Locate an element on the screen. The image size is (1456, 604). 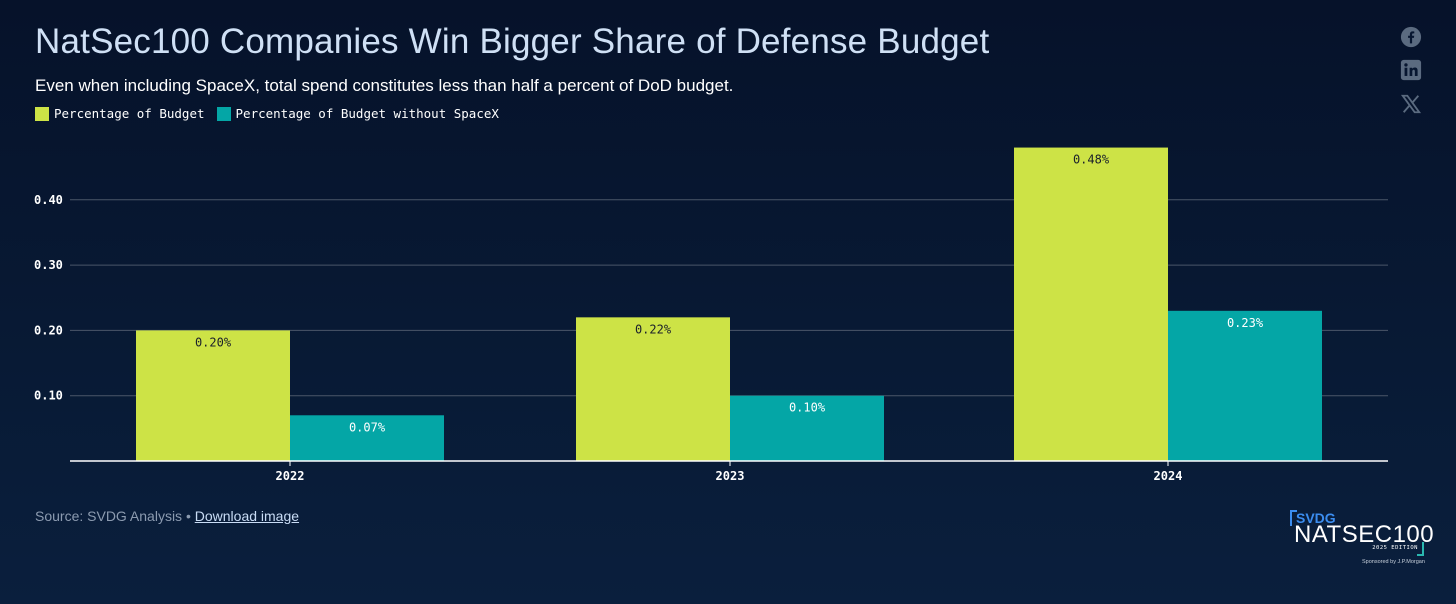
logo-edition: 2025 EDITION is located at coordinates (1395, 548).